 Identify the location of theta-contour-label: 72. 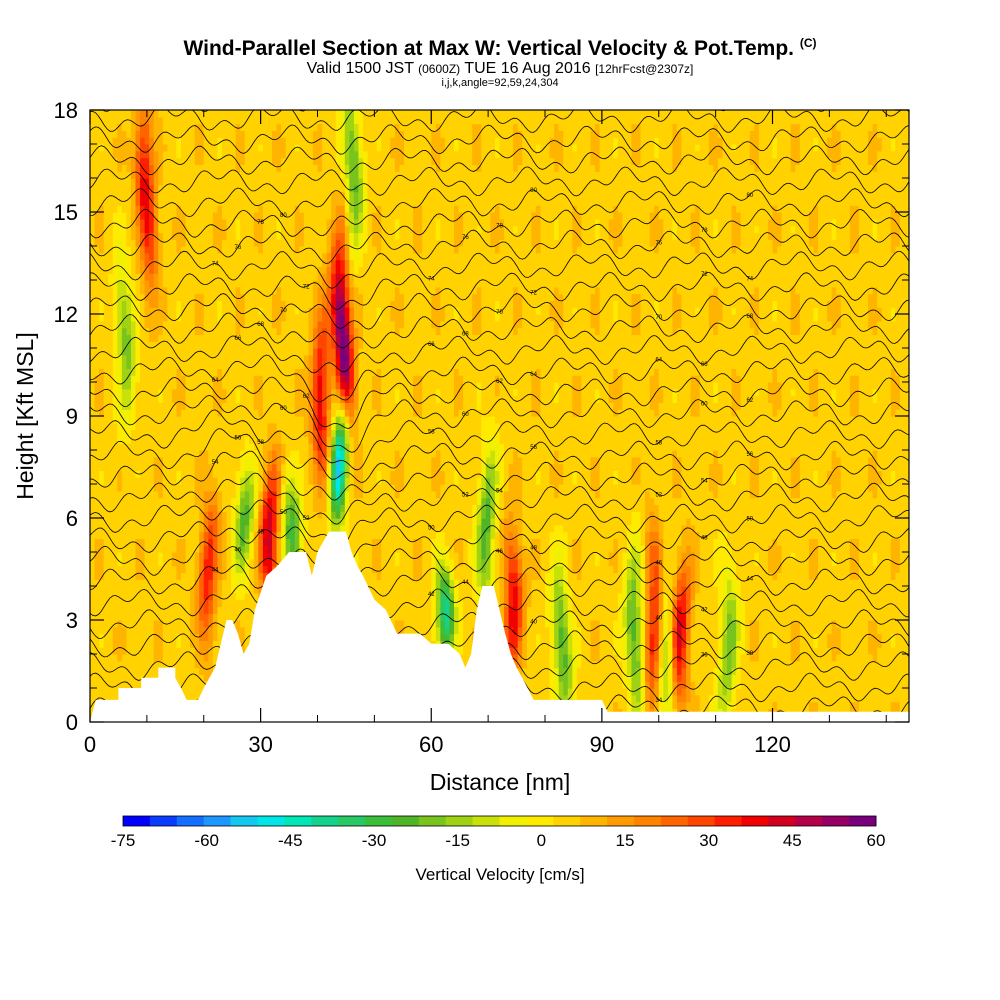
(306, 288).